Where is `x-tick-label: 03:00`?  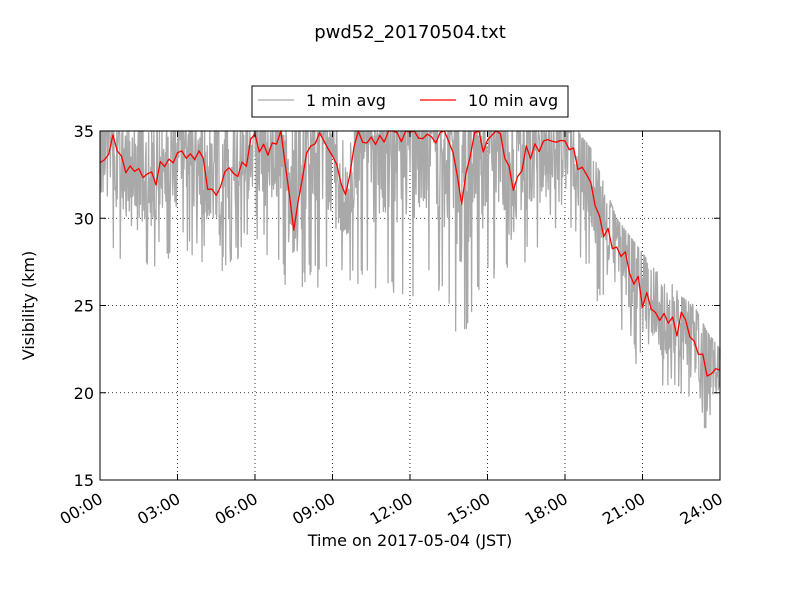
x-tick-label: 03:00 is located at coordinates (158, 509).